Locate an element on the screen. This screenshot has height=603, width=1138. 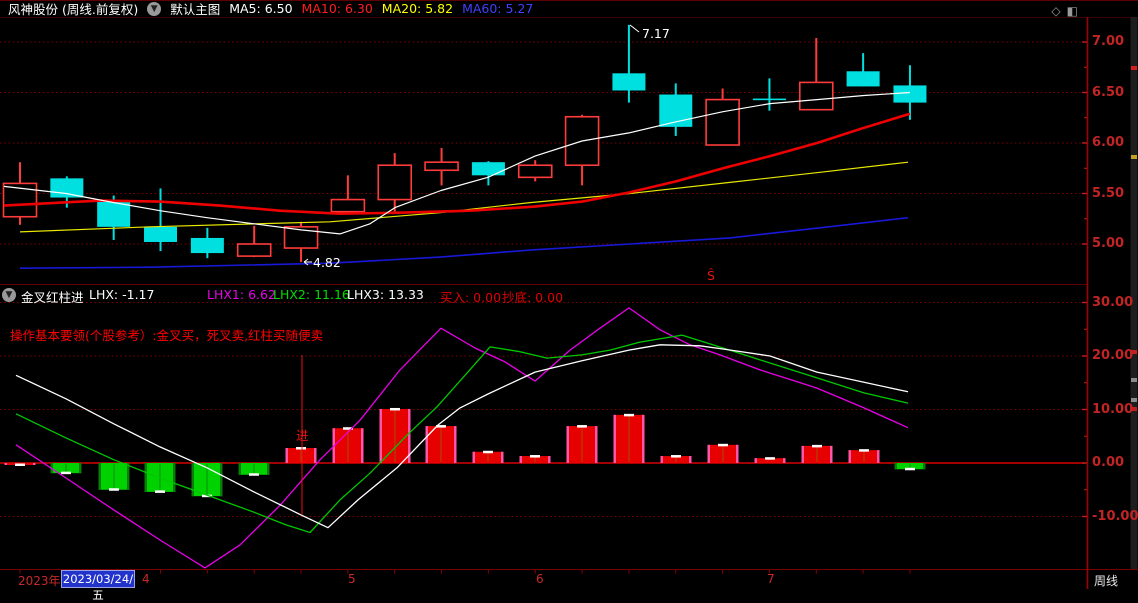
lhx2-label: LHX2: 11.16 is located at coordinates (311, 294).